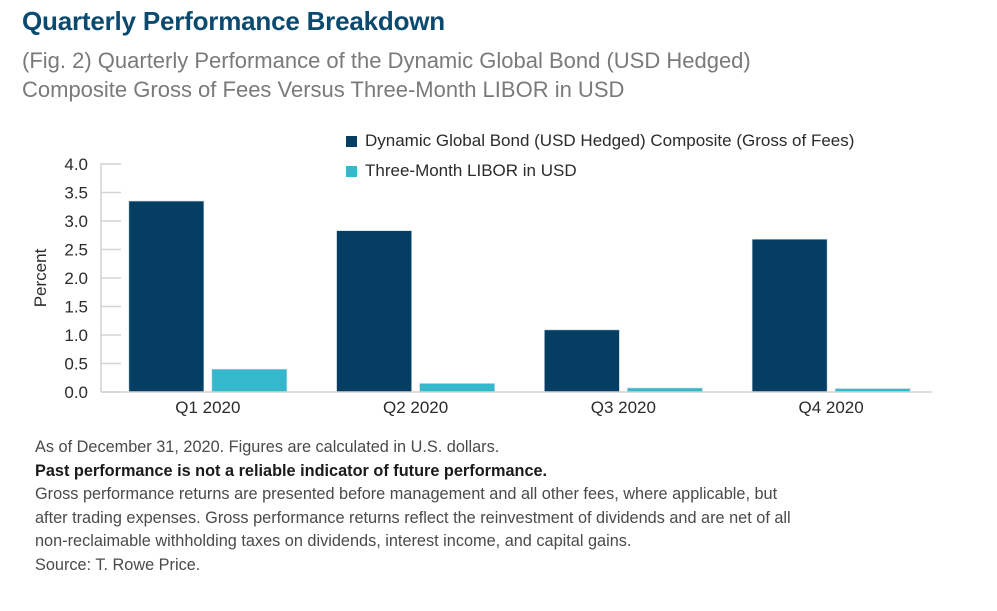 Image resolution: width=997 pixels, height=611 pixels. Describe the element at coordinates (76, 164) in the screenshot. I see `y-tick-label: 4.0` at that location.